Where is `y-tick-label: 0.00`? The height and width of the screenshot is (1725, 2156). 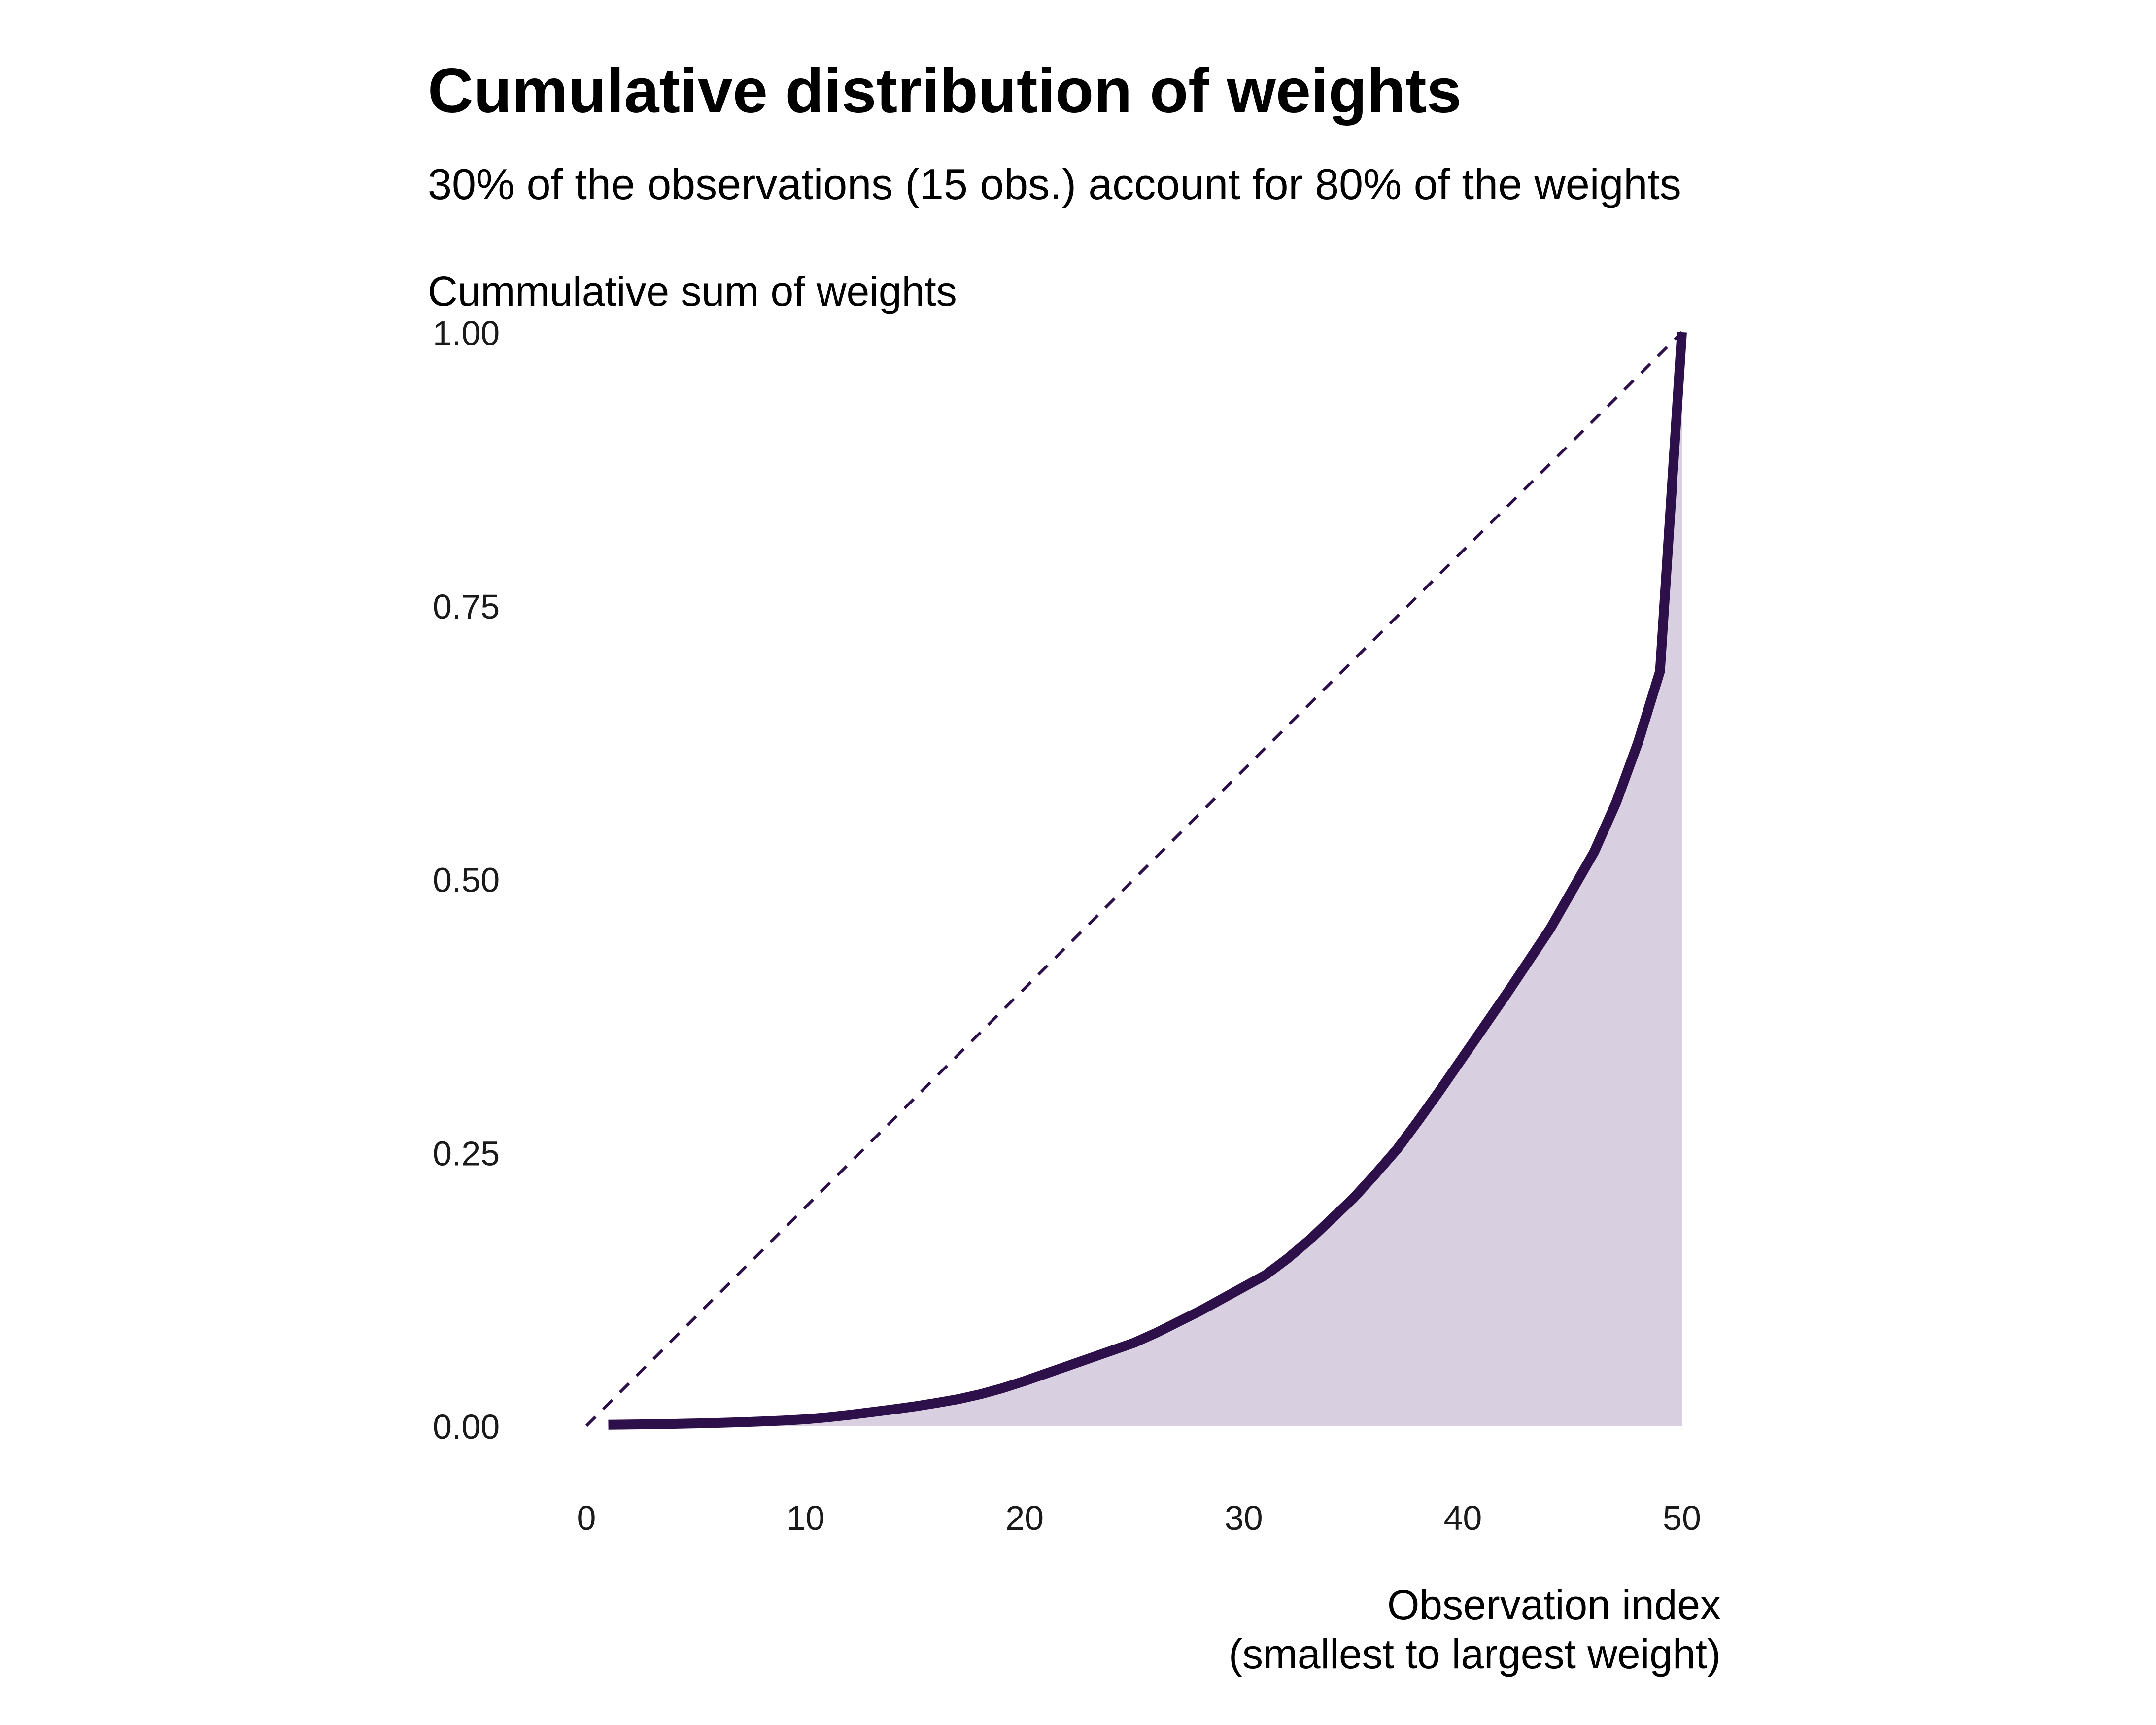 y-tick-label: 0.00 is located at coordinates (466, 1427).